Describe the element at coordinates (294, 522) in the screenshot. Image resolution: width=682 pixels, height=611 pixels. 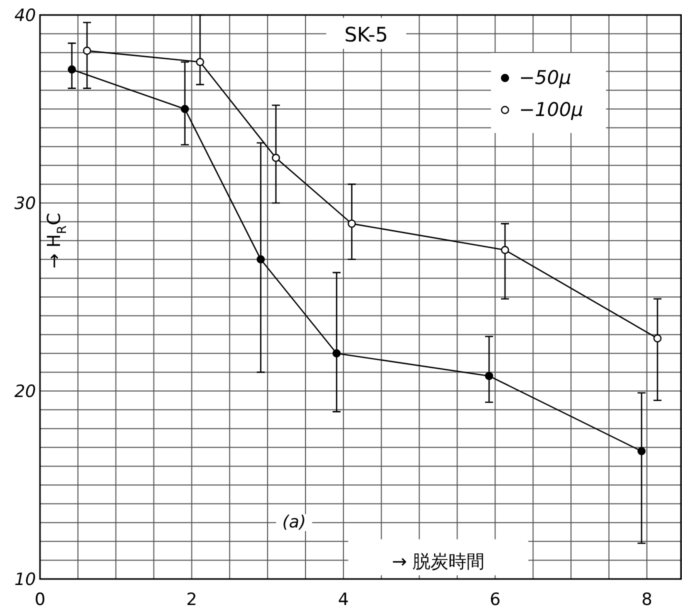
I see `annotation: (a)` at that location.